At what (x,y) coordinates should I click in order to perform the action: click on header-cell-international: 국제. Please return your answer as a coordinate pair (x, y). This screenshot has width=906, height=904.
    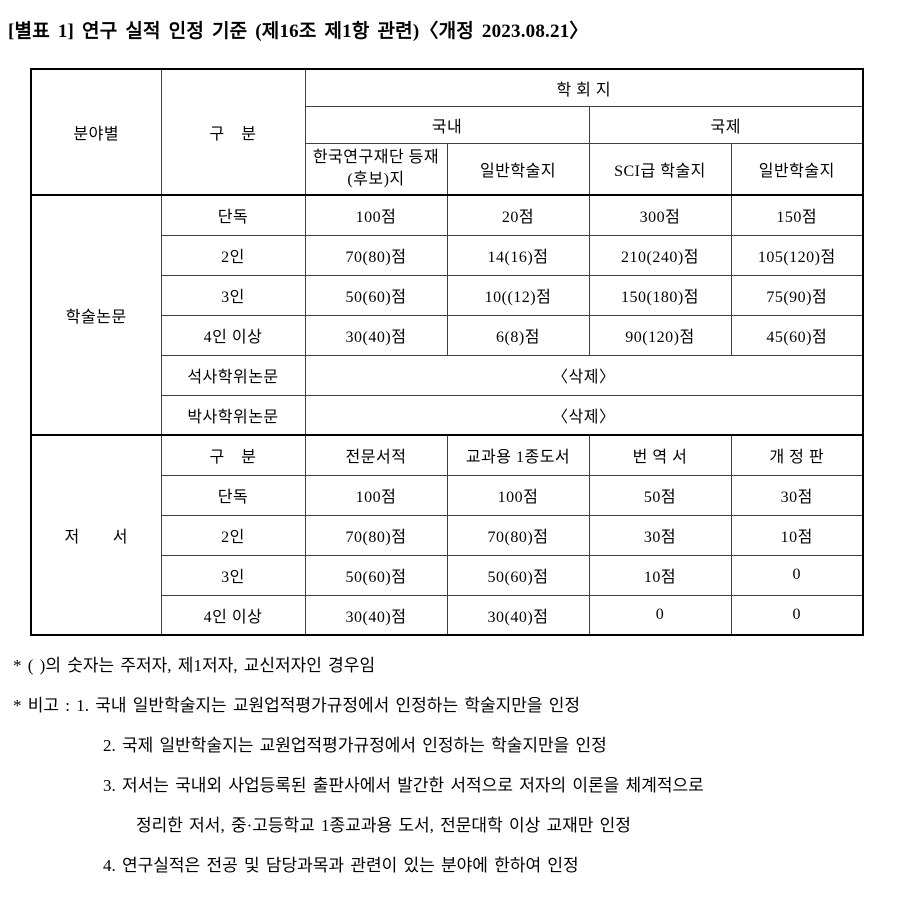
    Looking at the image, I should click on (726, 124).